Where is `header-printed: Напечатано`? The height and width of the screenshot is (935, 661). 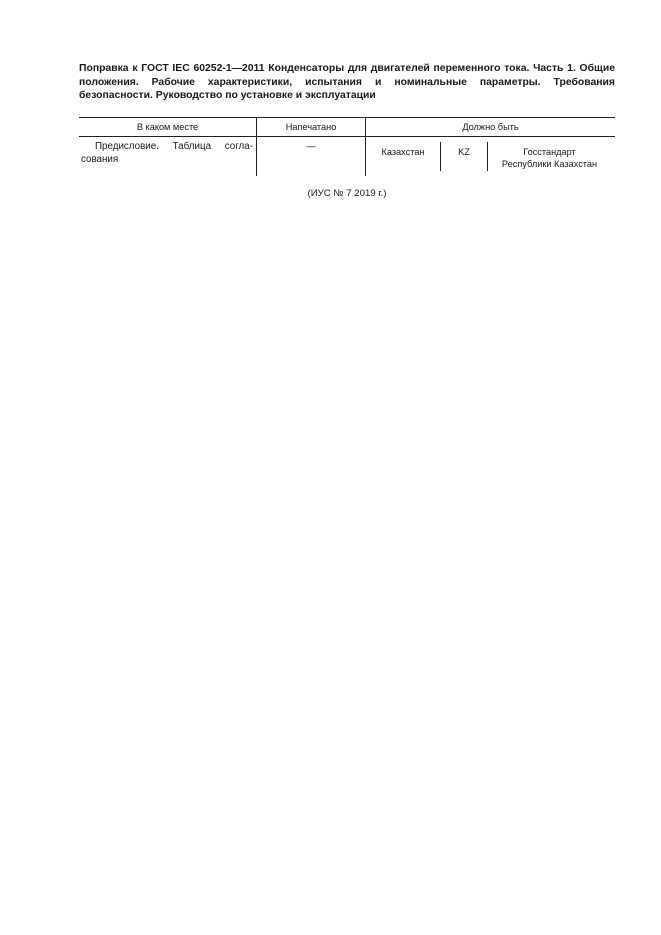
header-printed: Напечатано is located at coordinates (311, 127).